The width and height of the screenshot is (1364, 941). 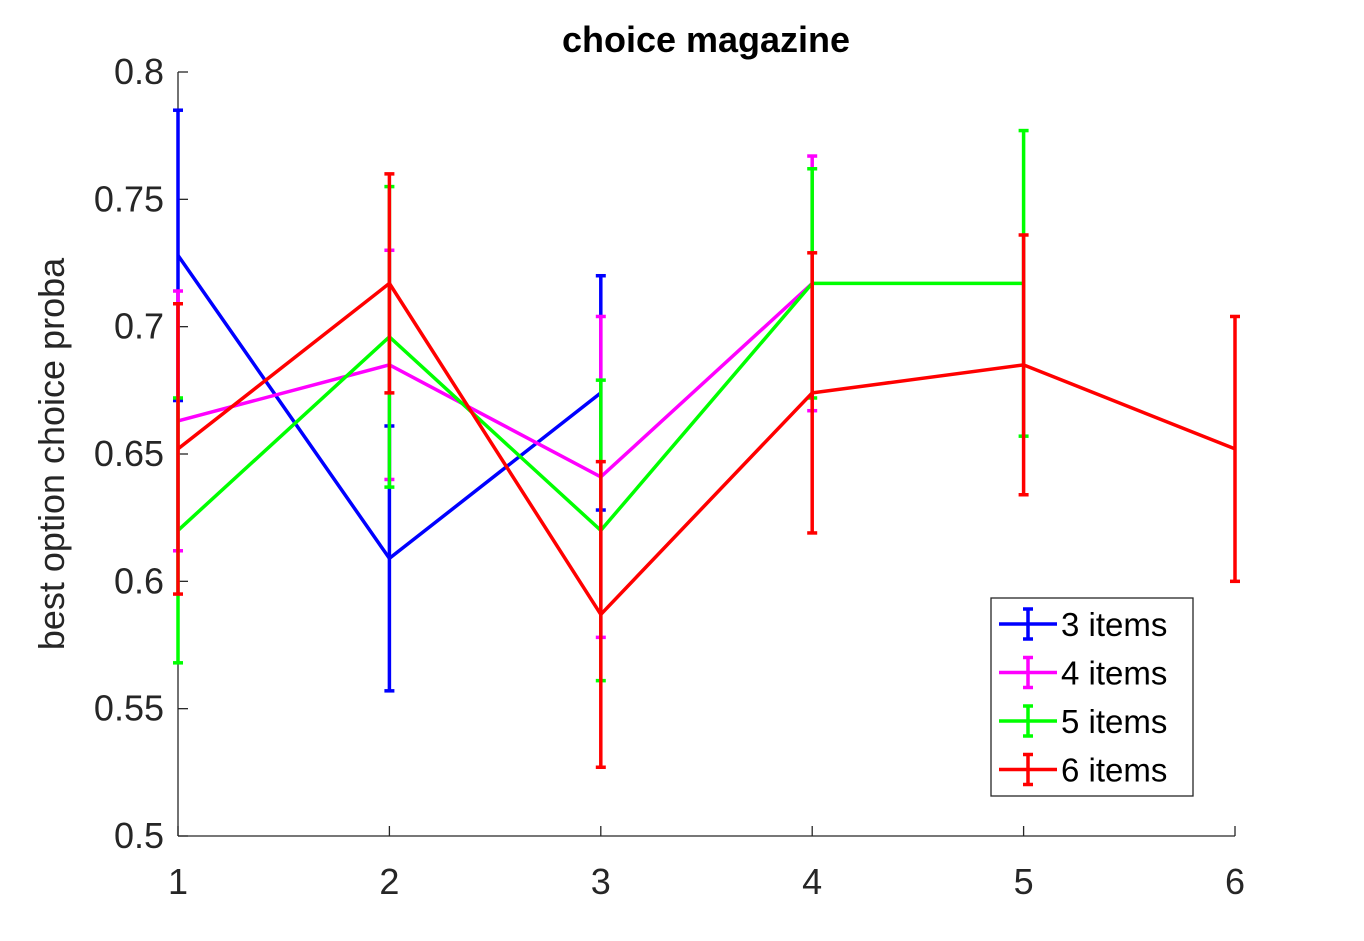 I want to click on legend-label: 3 items, so click(x=1114, y=624).